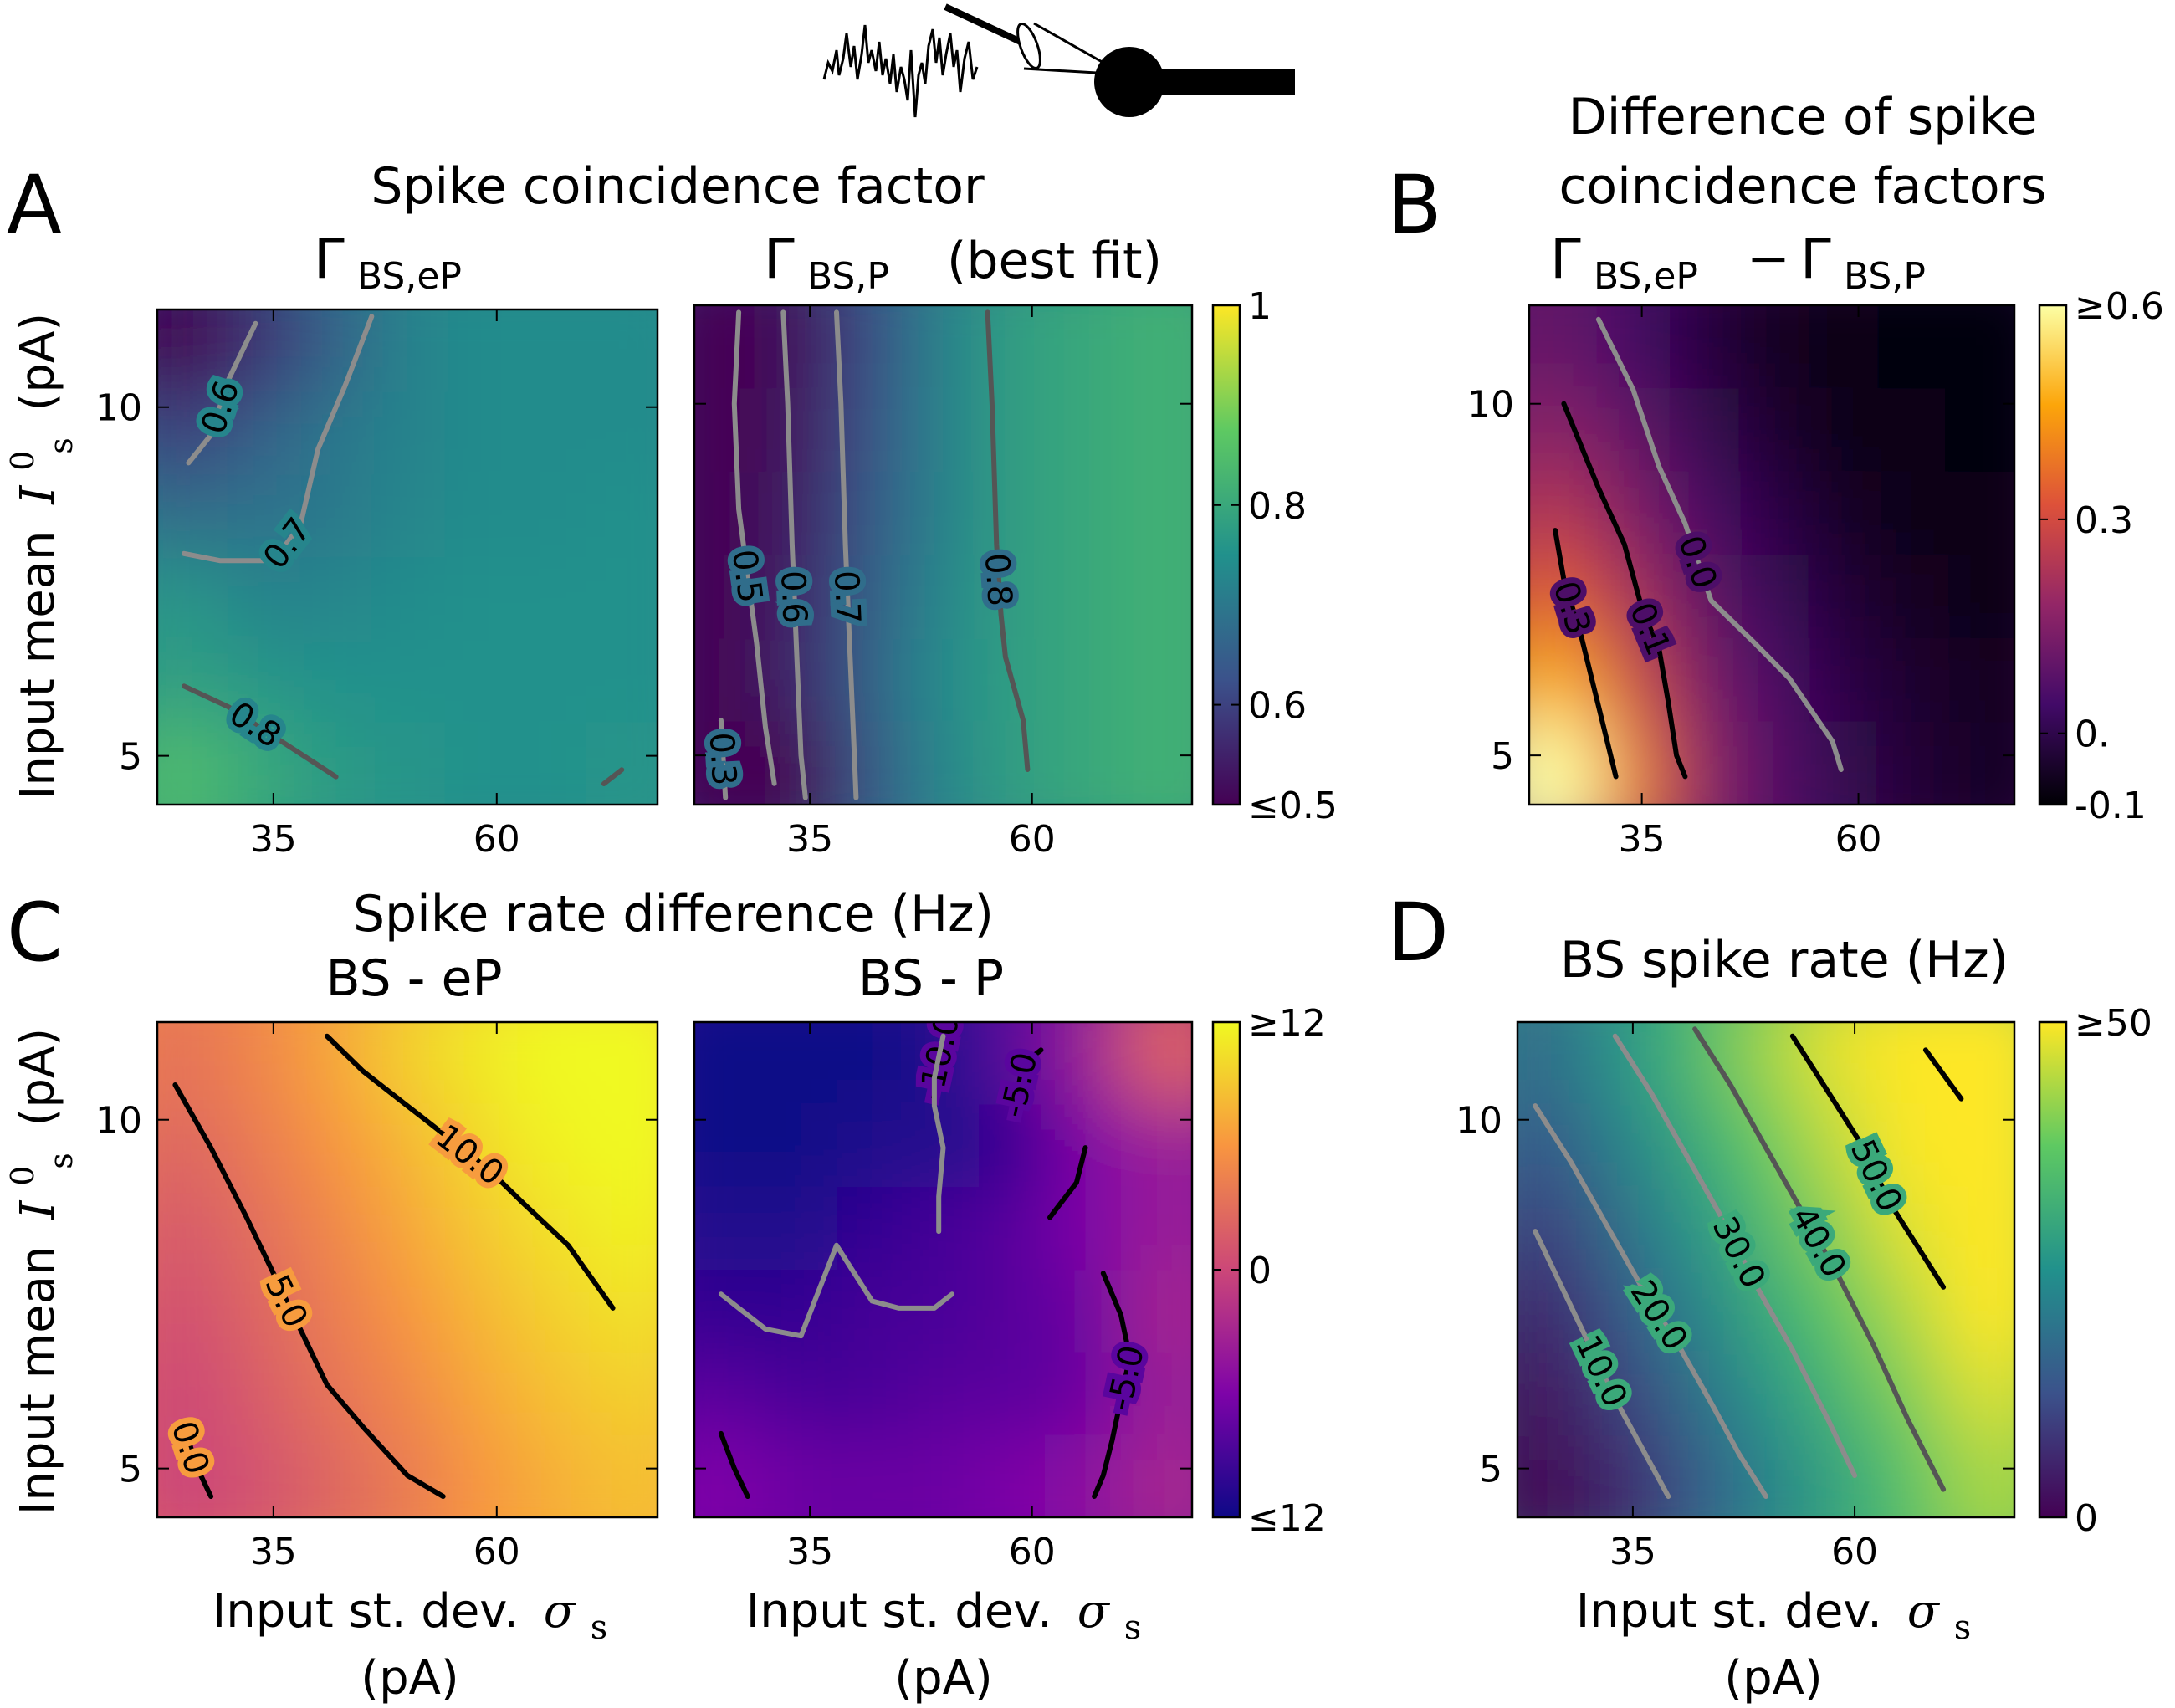  Describe the element at coordinates (1804, 117) in the screenshot. I see `header-difference-line1: Difference of spike` at that location.